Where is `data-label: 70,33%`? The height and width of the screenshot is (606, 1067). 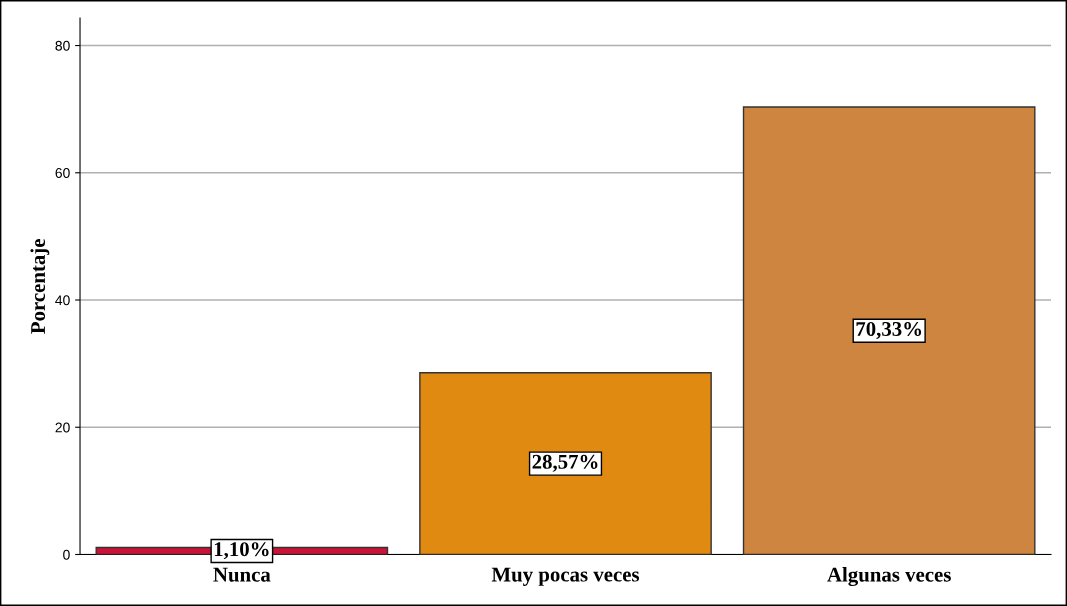
data-label: 70,33% is located at coordinates (889, 330).